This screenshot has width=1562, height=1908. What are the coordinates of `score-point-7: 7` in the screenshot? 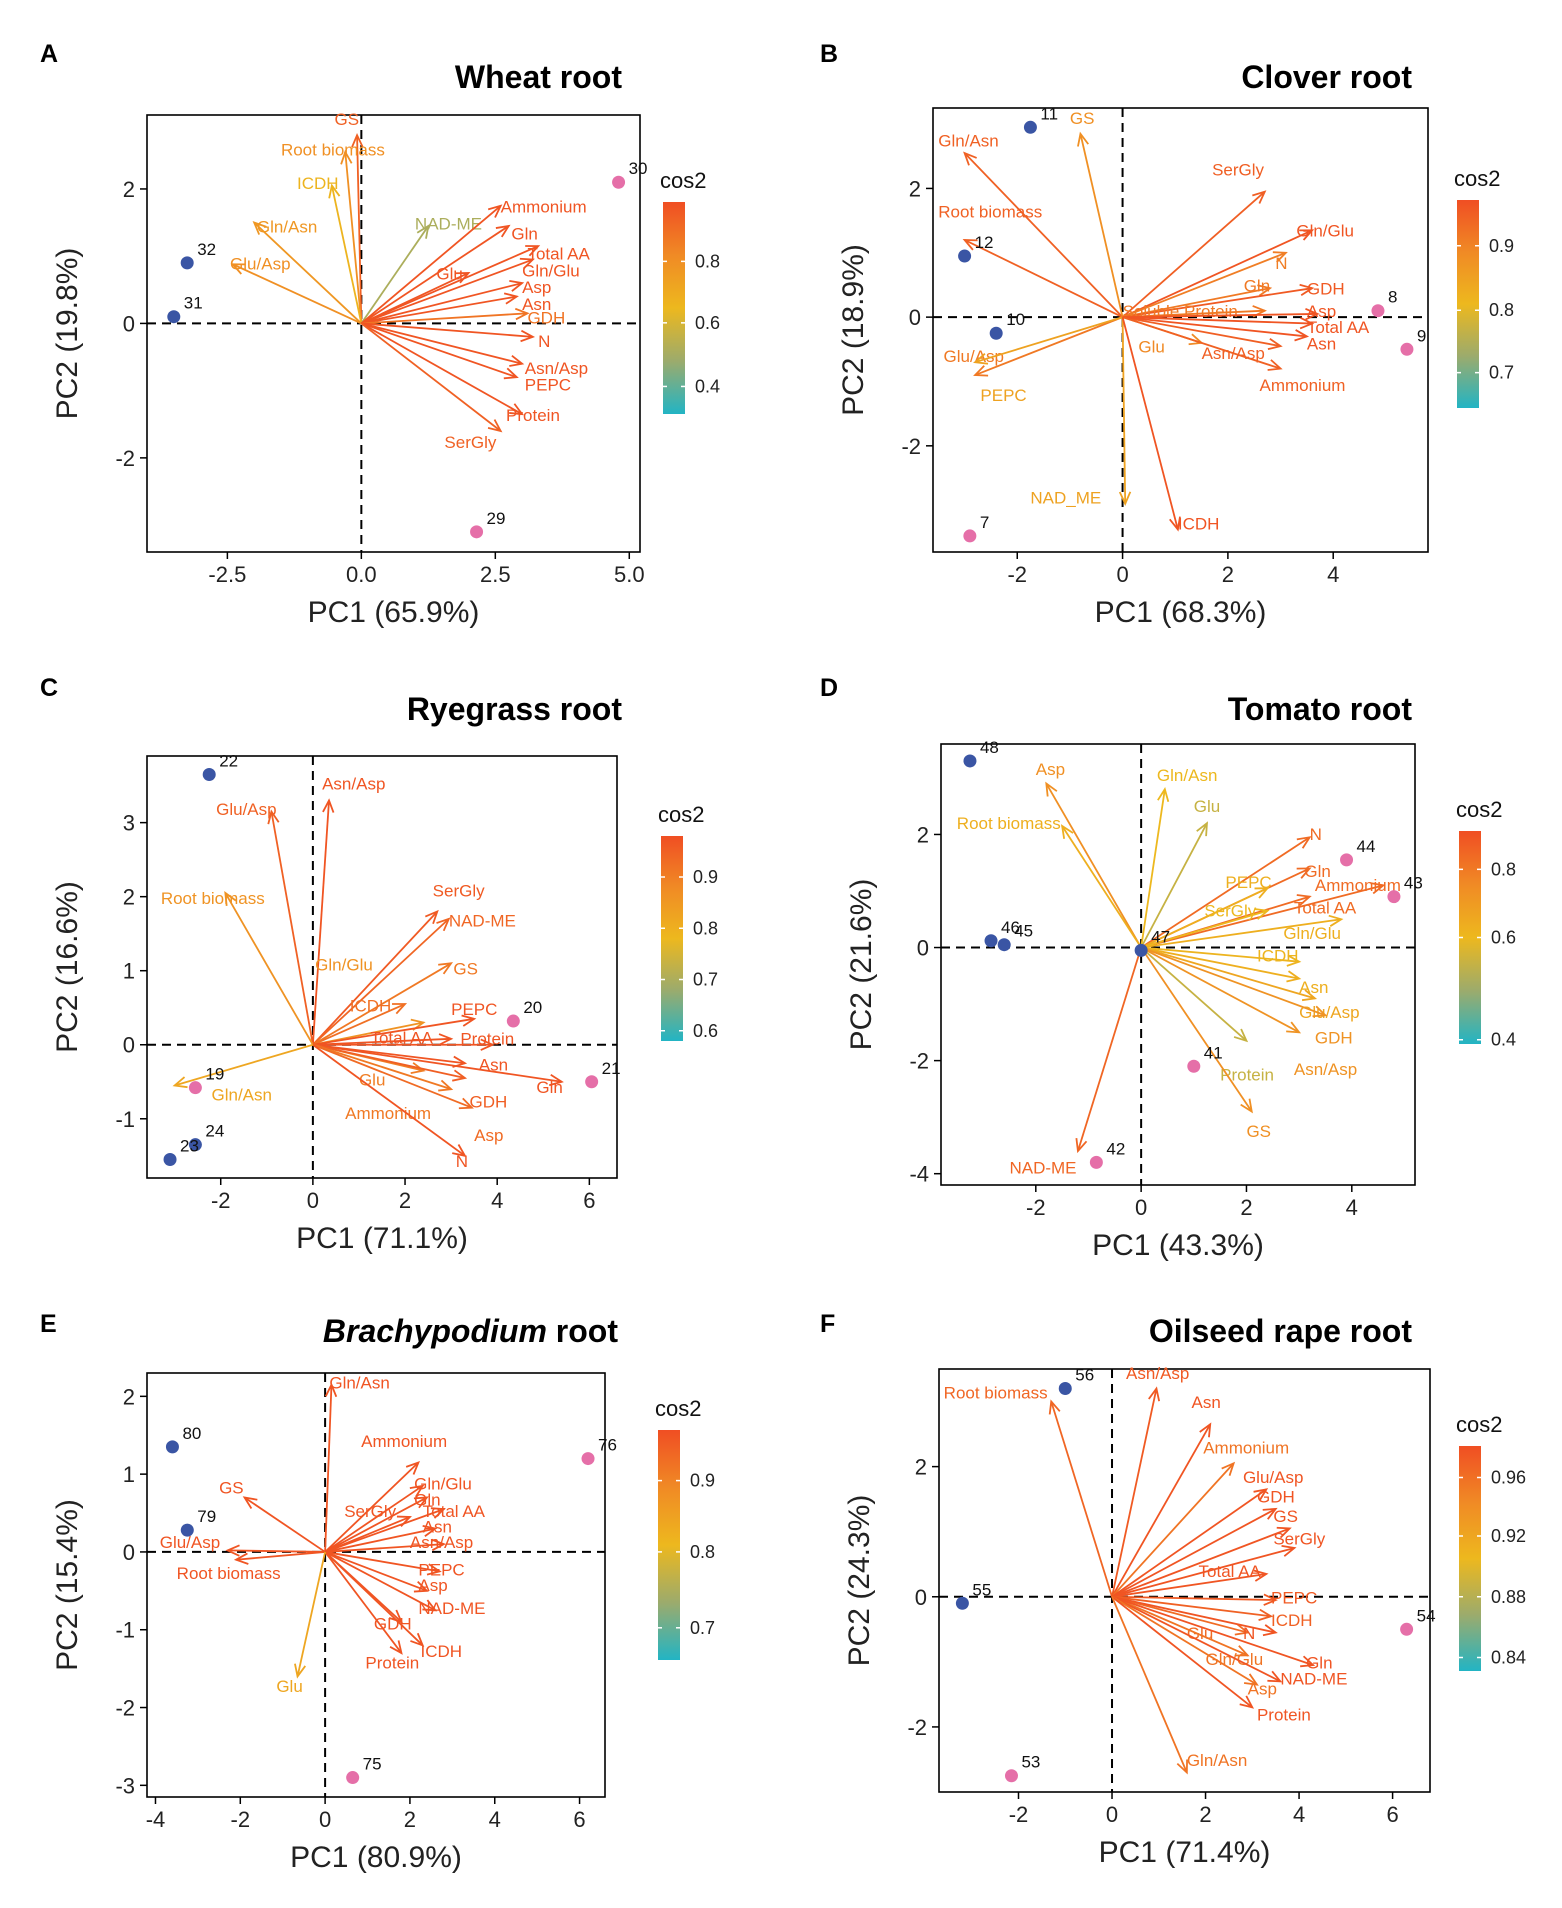 It's located at (976, 528).